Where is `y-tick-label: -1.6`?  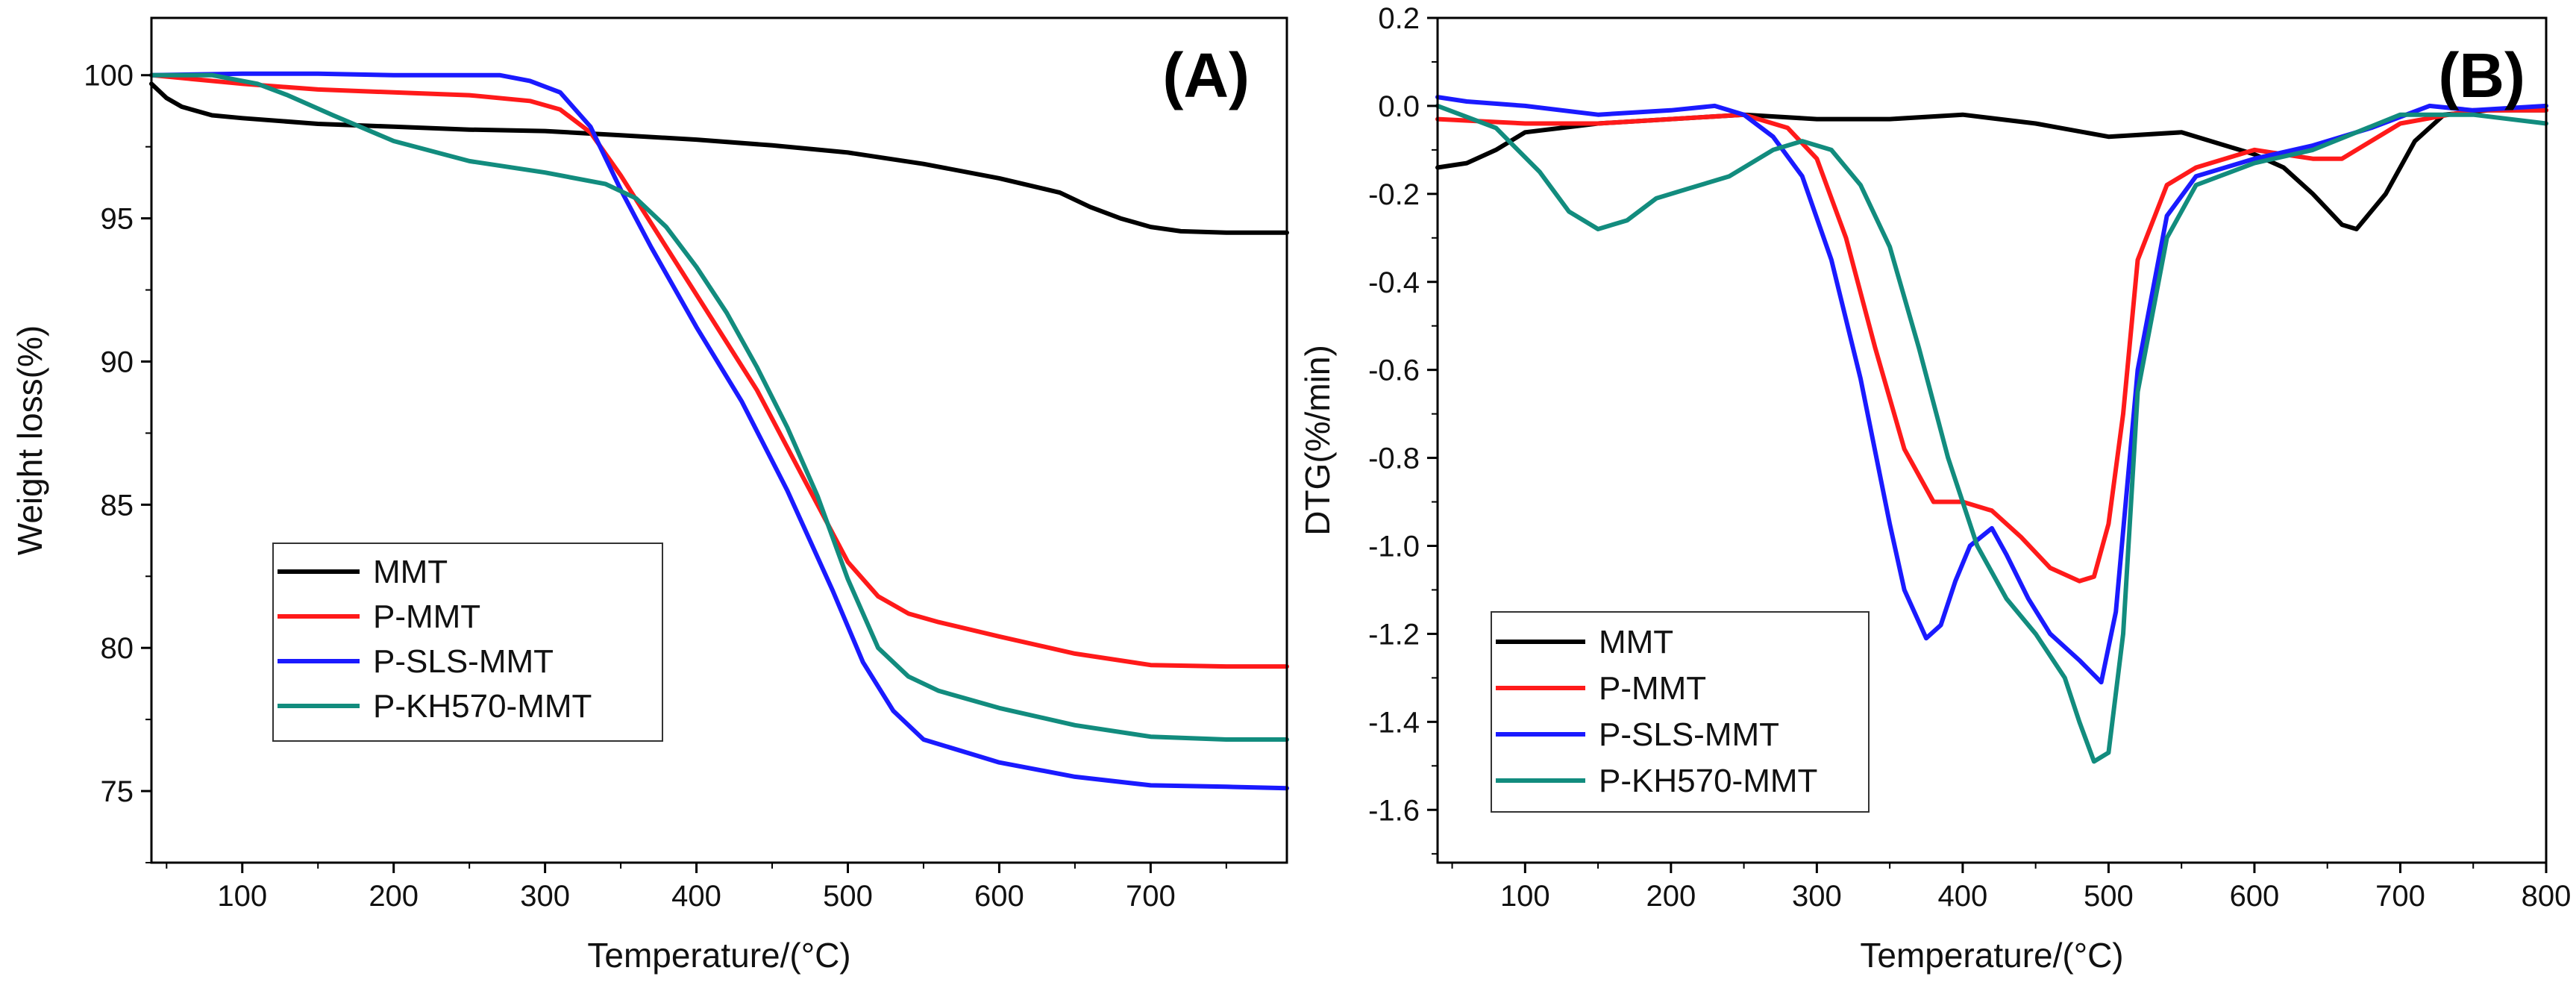 y-tick-label: -1.6 is located at coordinates (1394, 810).